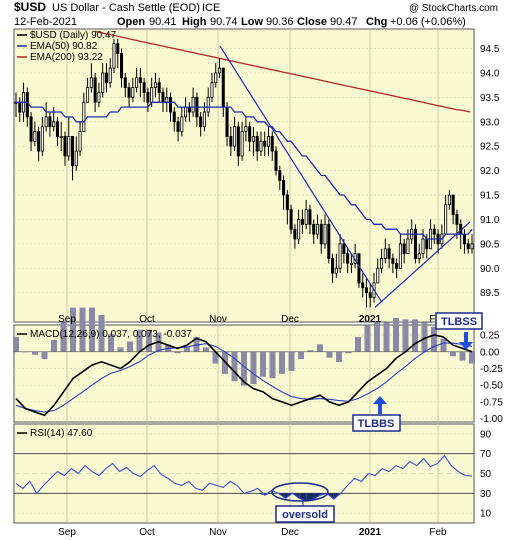 The image size is (520, 540). What do you see at coordinates (305, 514) in the screenshot?
I see `oversold-box` at bounding box center [305, 514].